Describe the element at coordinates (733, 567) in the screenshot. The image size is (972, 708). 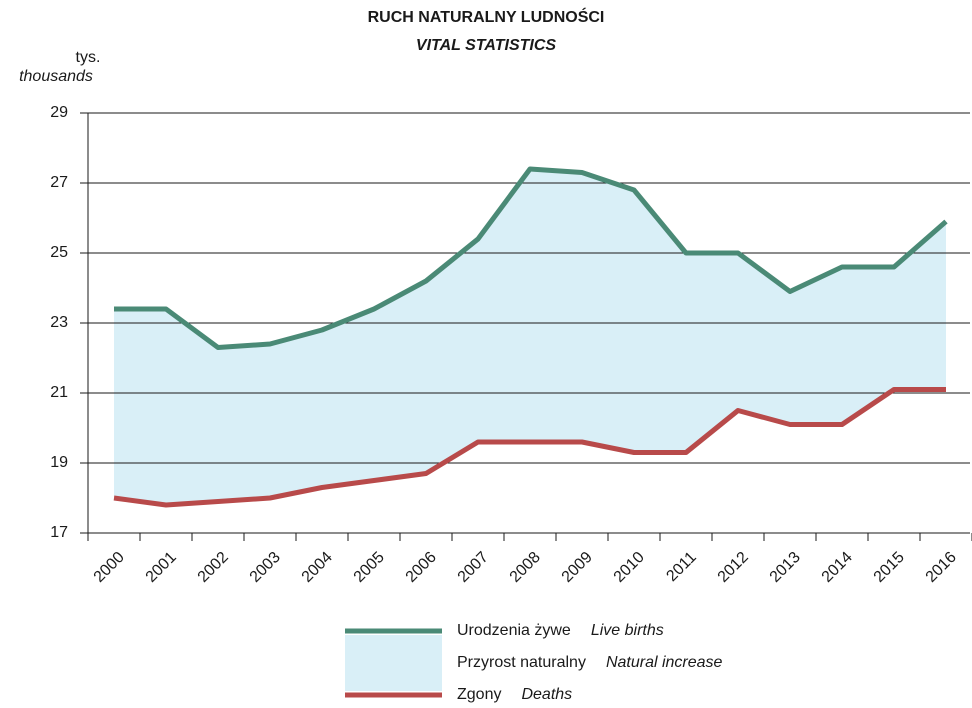
I see `x-tick-label: 2012` at that location.